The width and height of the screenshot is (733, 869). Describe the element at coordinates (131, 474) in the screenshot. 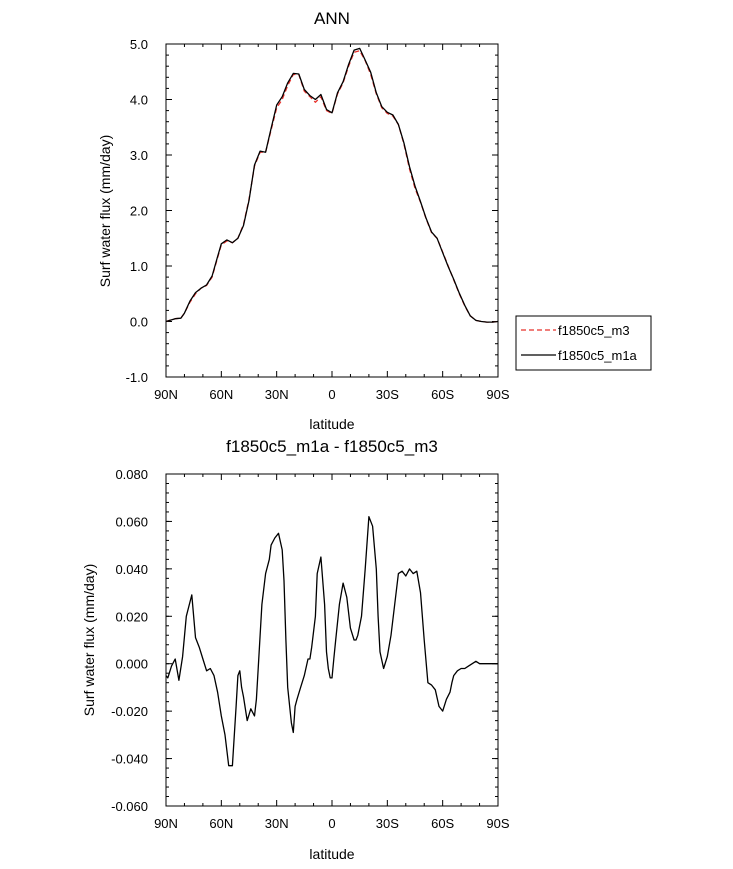

I see `y-tick-label: 0.080` at that location.